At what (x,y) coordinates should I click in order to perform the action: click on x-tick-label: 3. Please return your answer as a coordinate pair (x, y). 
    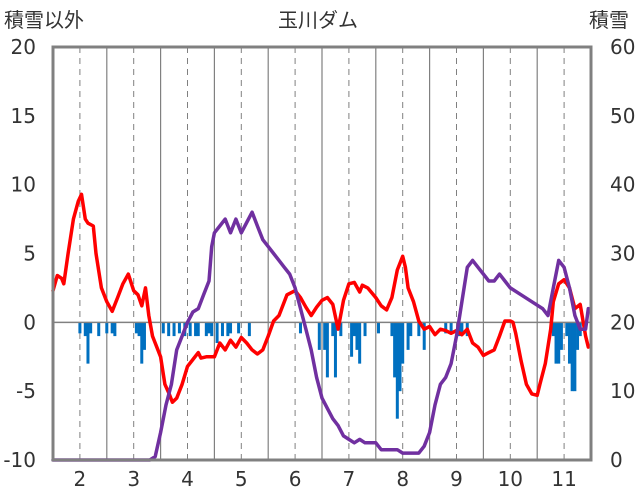
    Looking at the image, I should click on (133, 479).